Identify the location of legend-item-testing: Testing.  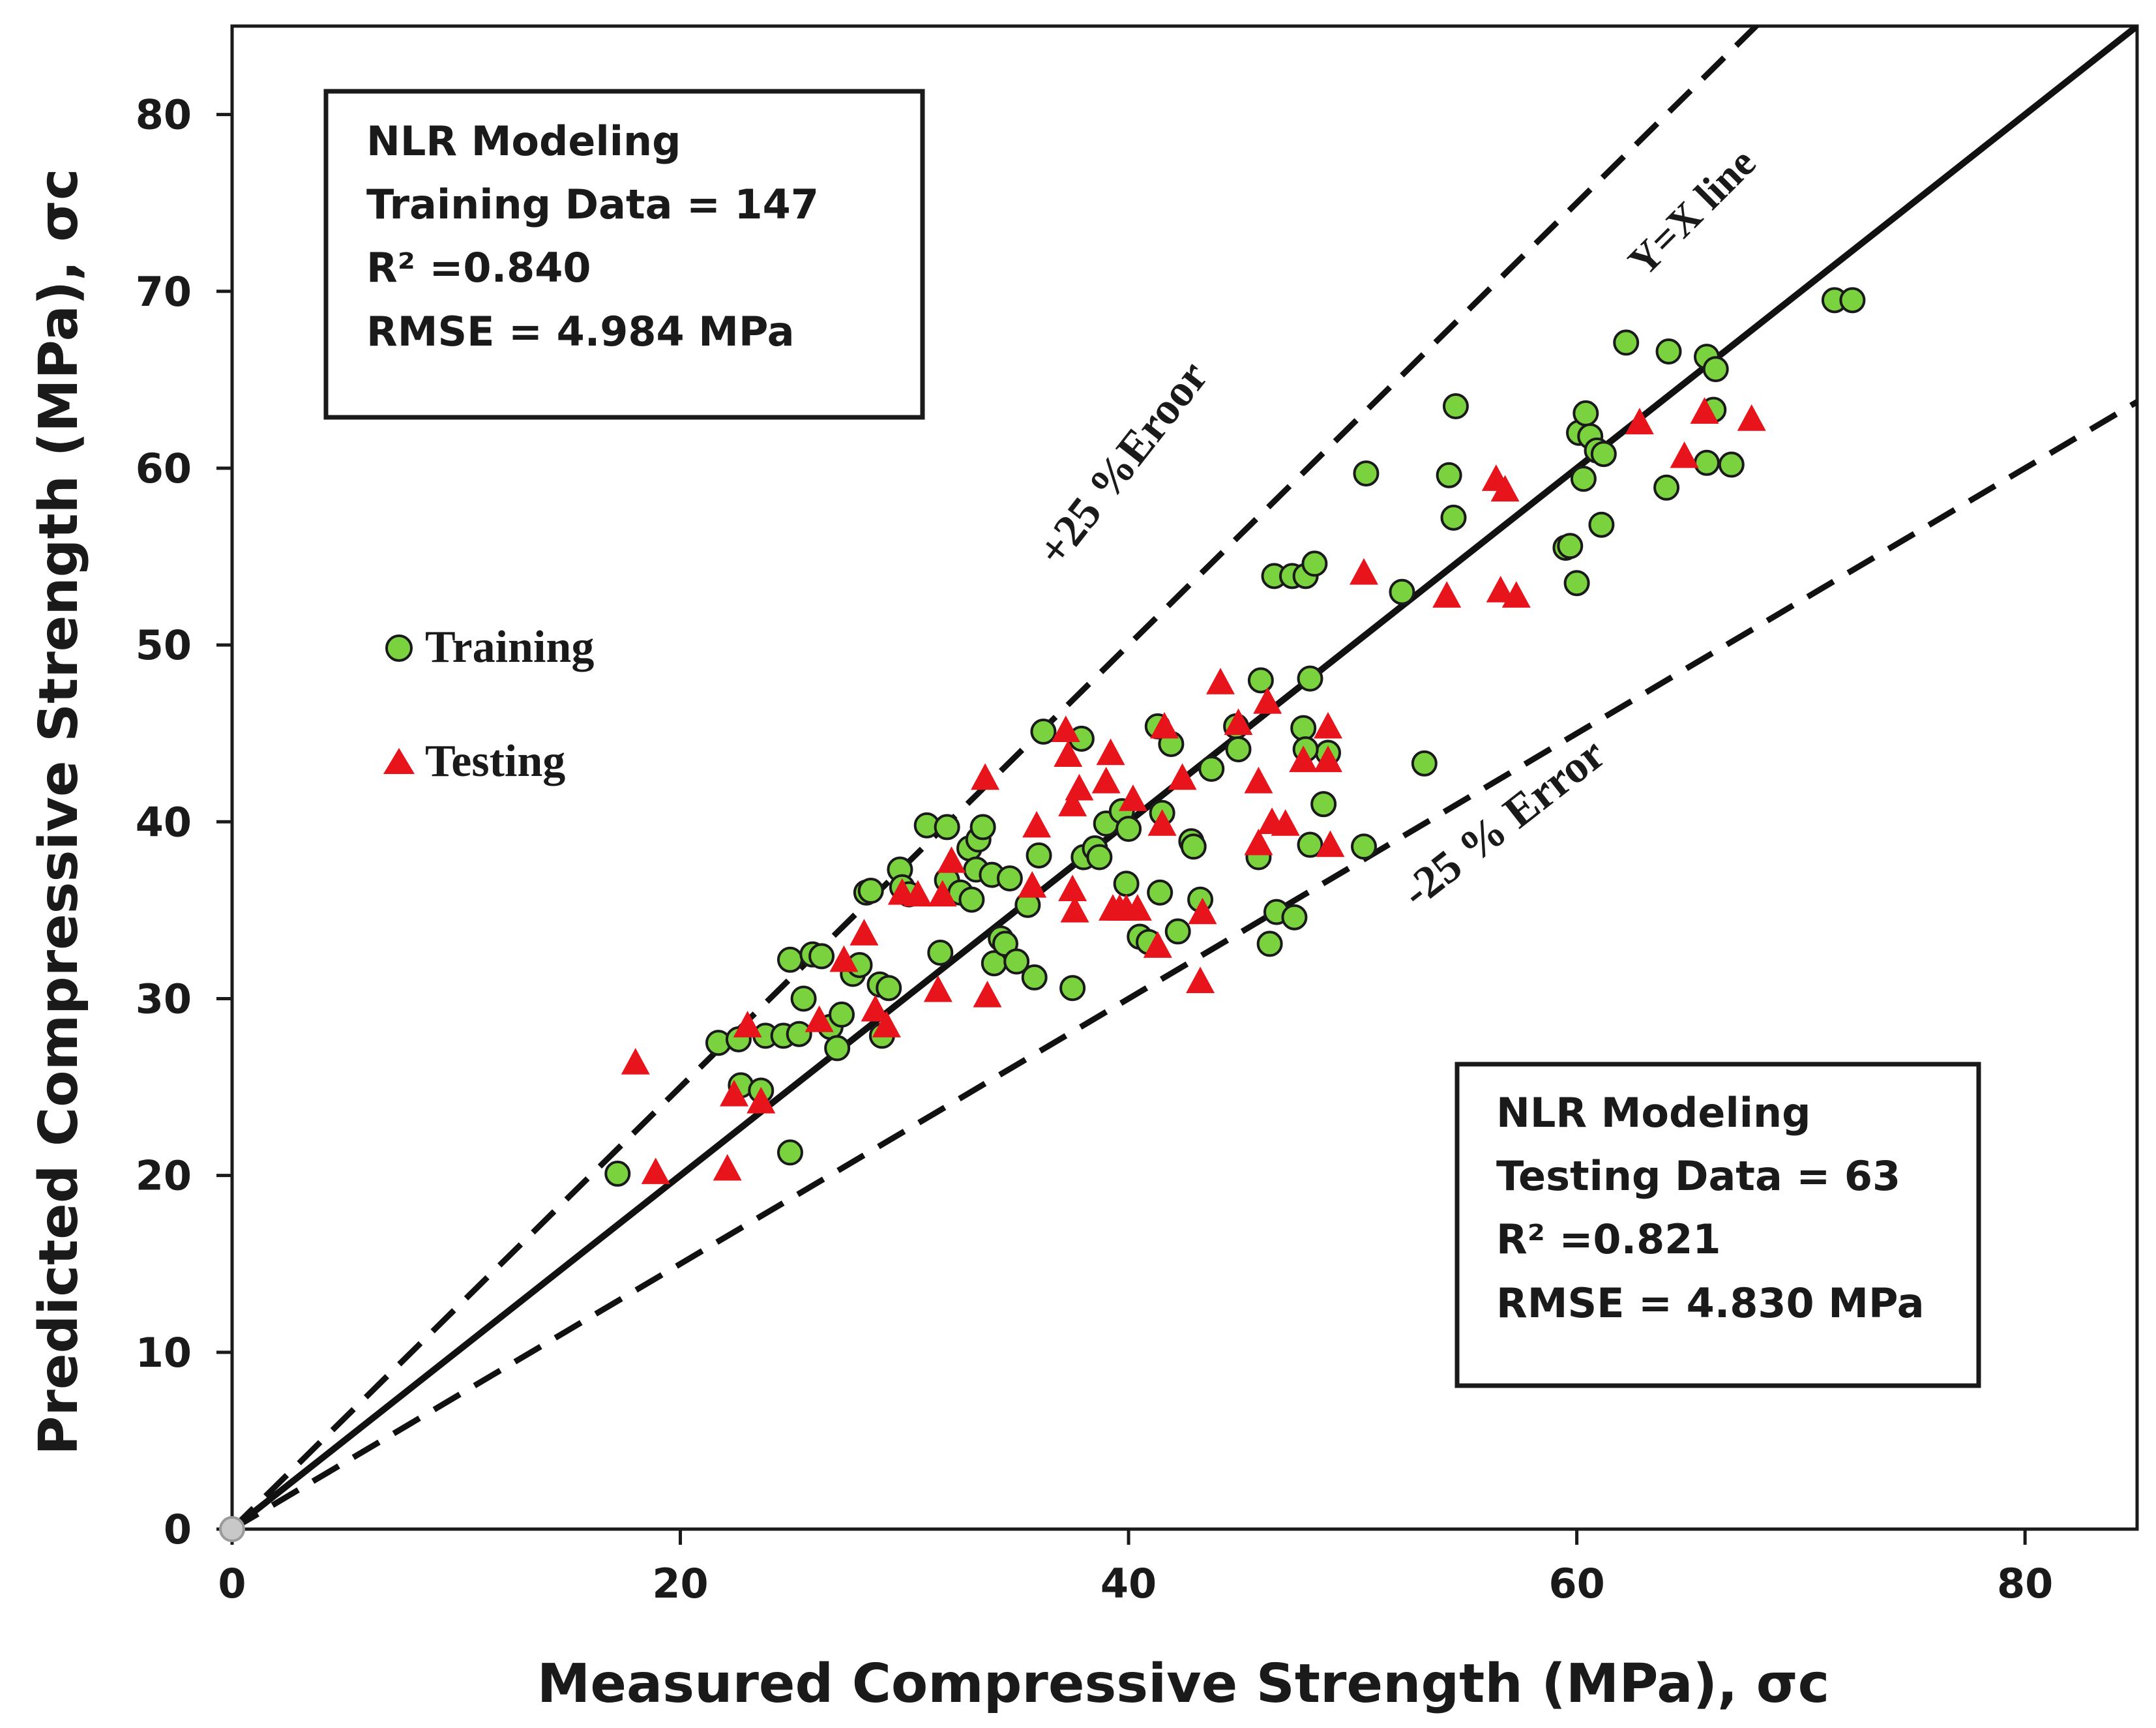
(474, 761).